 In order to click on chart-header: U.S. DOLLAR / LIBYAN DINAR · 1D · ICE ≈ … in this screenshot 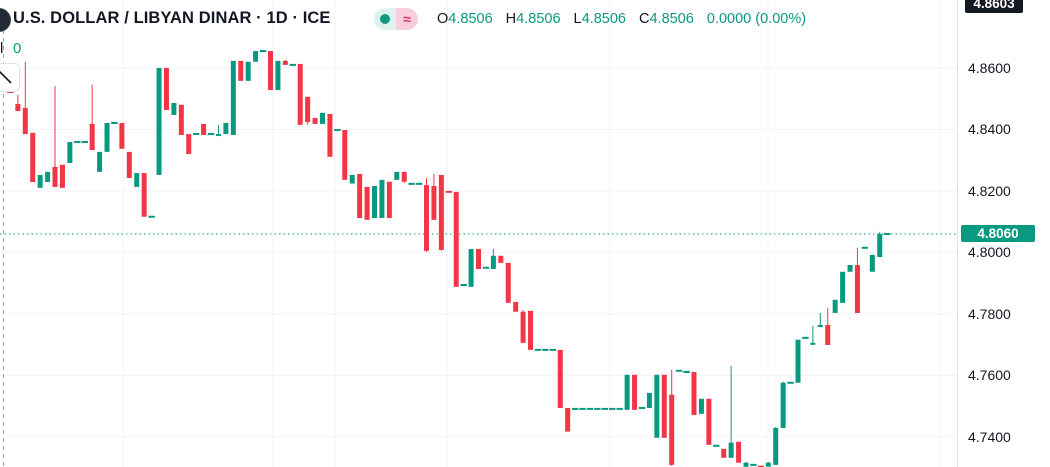, I will do `click(479, 18)`.